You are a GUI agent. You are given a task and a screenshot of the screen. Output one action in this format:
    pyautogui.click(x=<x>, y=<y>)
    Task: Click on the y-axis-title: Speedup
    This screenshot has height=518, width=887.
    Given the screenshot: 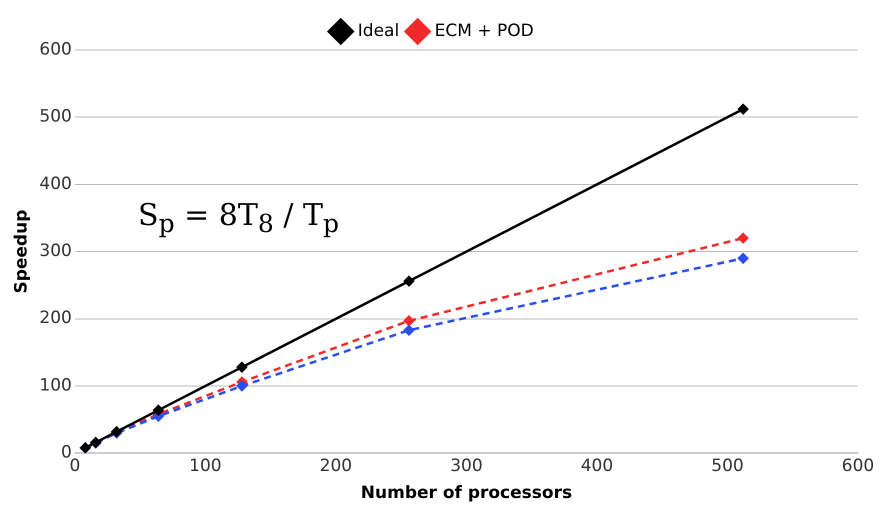 What is the action you would take?
    pyautogui.click(x=22, y=252)
    